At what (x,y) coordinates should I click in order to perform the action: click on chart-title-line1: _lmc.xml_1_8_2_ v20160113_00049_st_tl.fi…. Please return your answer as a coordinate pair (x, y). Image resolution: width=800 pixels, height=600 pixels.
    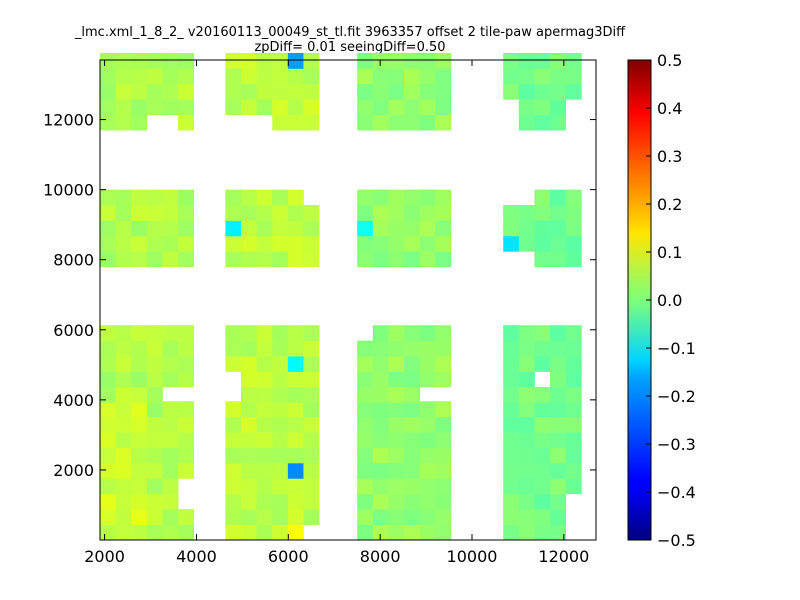
    Looking at the image, I should click on (350, 32).